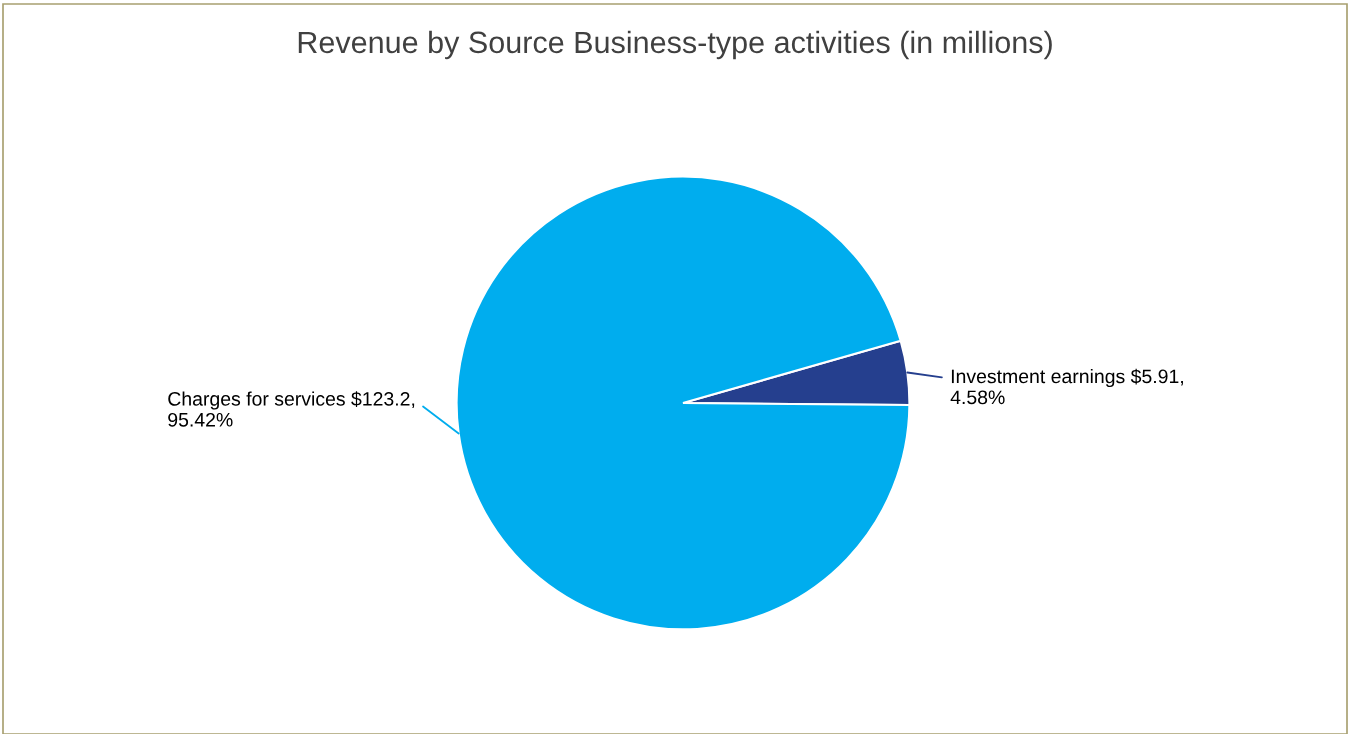  Describe the element at coordinates (1066, 386) in the screenshot. I see `slice-label: Investment earnings $5.91, 4.58%` at that location.